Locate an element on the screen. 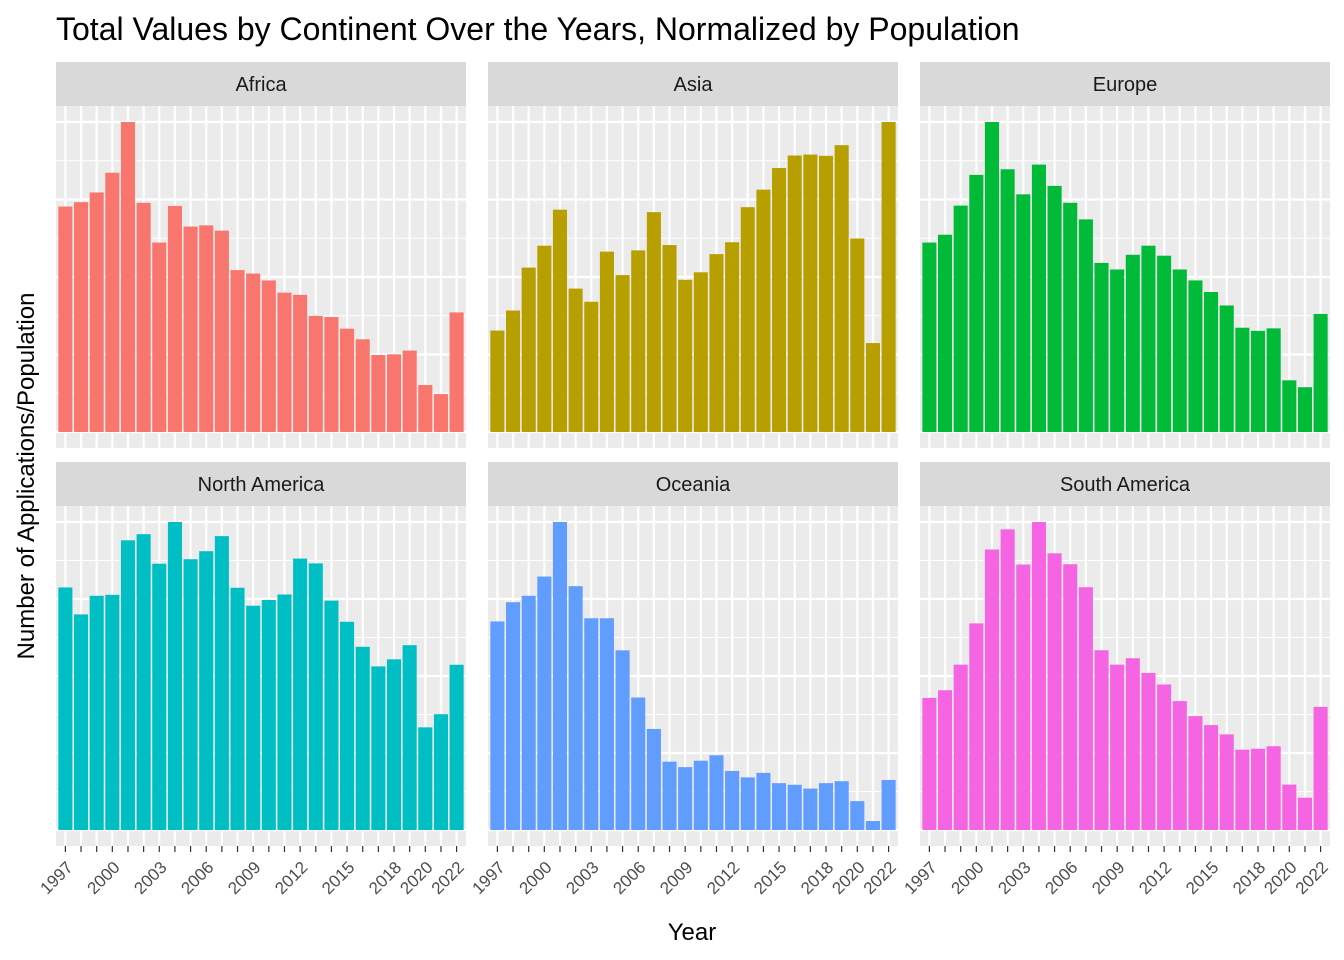  bar-asia-1997 is located at coordinates (497, 381).